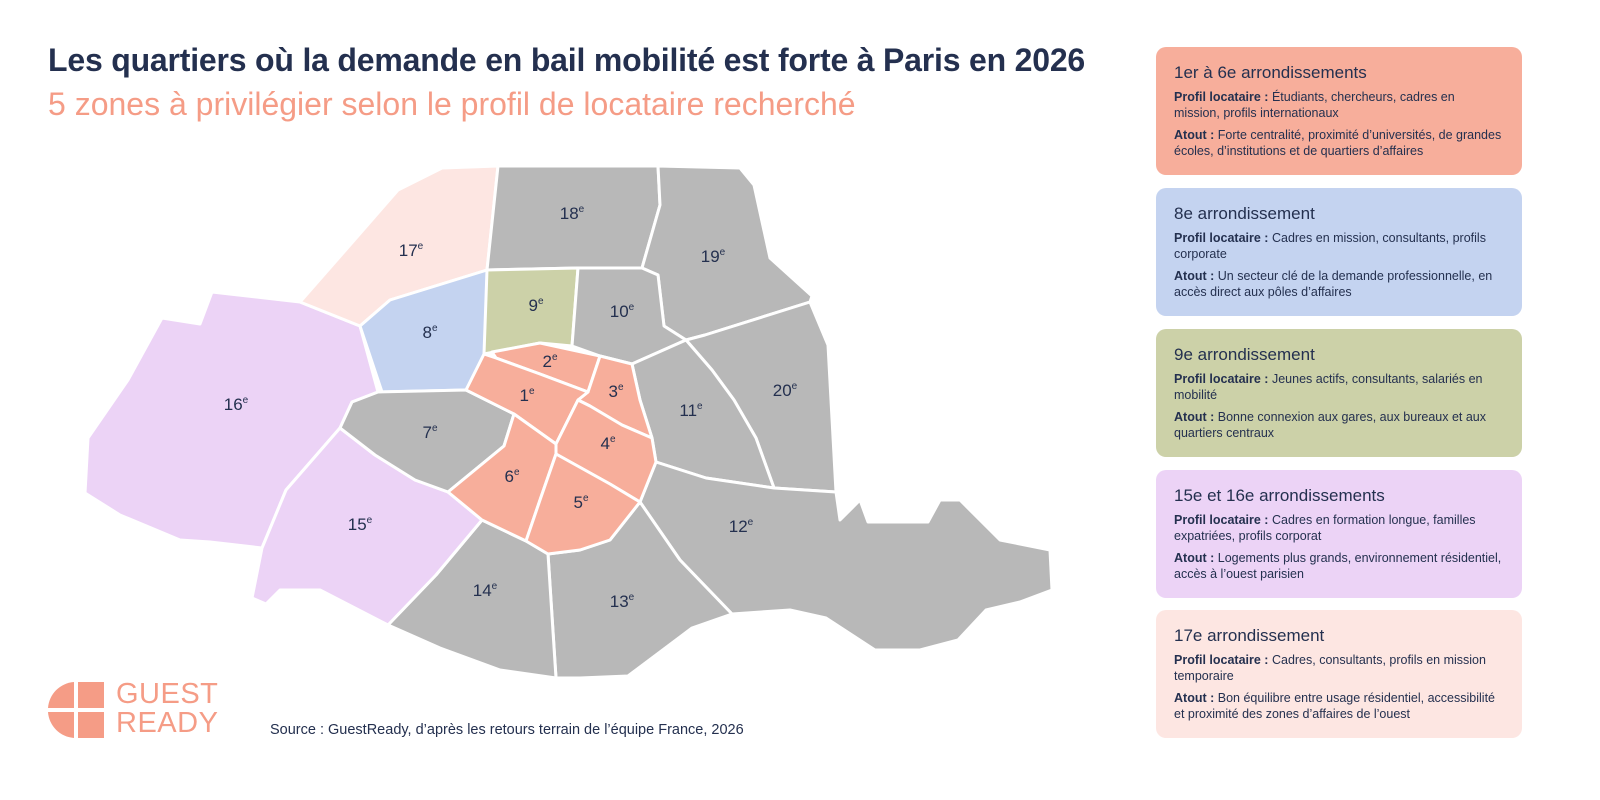 Image resolution: width=1600 pixels, height=800 pixels. What do you see at coordinates (572, 213) in the screenshot?
I see `arr-18-label: 18e` at bounding box center [572, 213].